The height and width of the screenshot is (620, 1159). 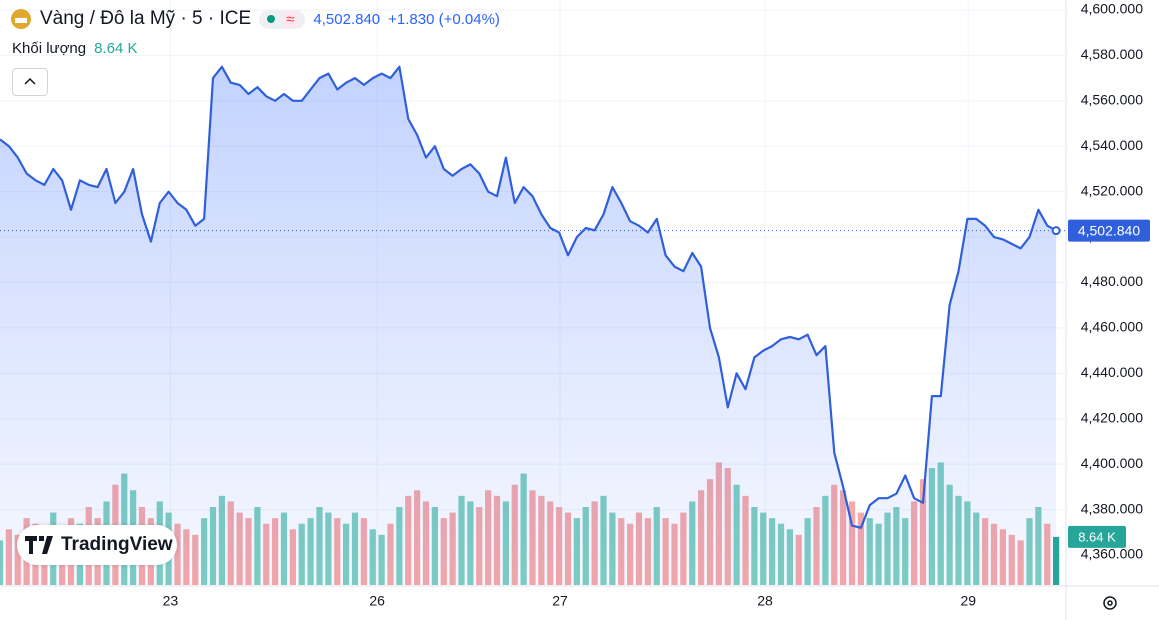 I want to click on y-tick-label: 4,400.000, so click(x=1112, y=463).